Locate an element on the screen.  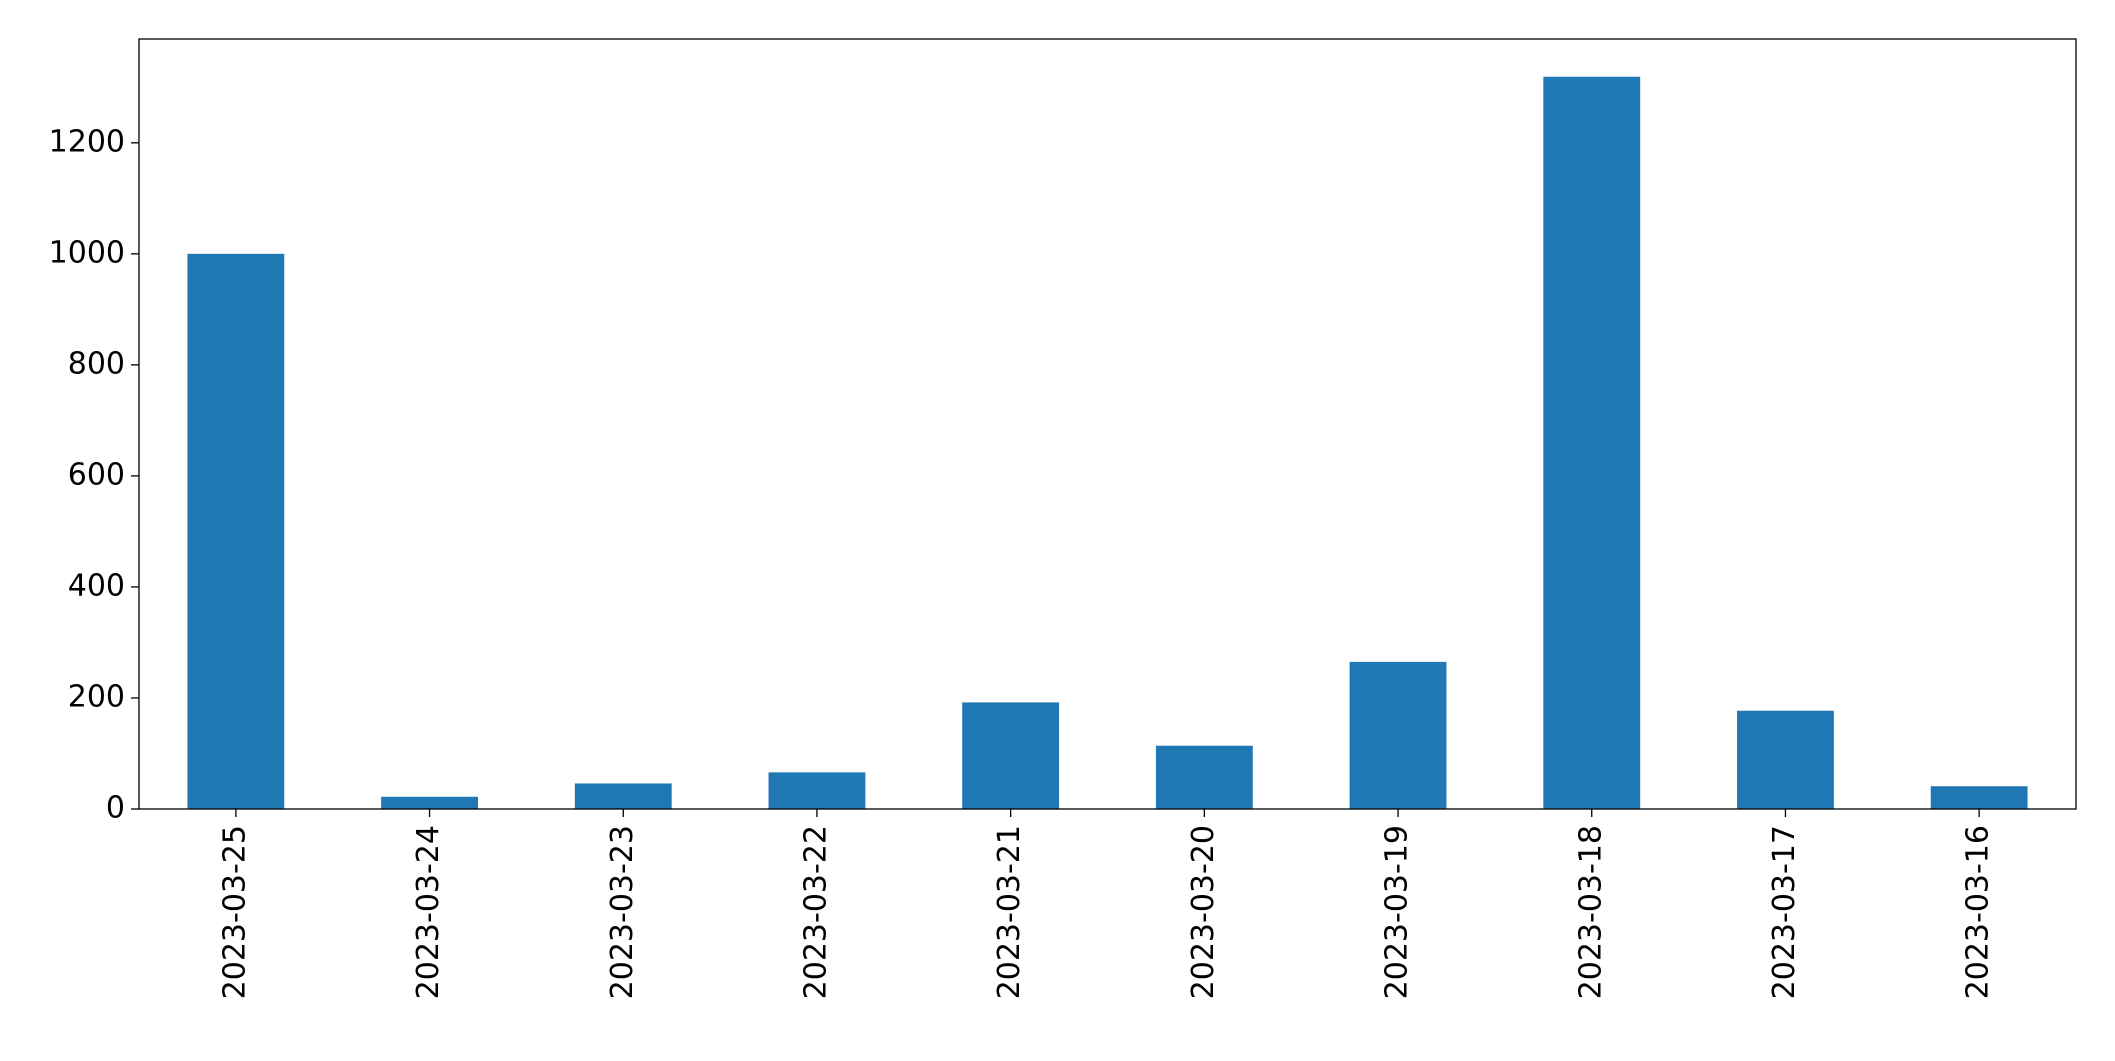
y-tick-label: 1200 is located at coordinates (87, 141).